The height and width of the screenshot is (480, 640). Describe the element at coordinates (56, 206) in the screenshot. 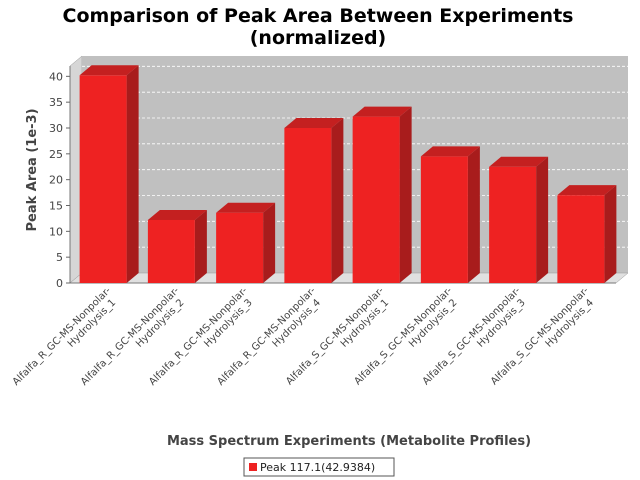

I see `y-tick-label: 15` at that location.